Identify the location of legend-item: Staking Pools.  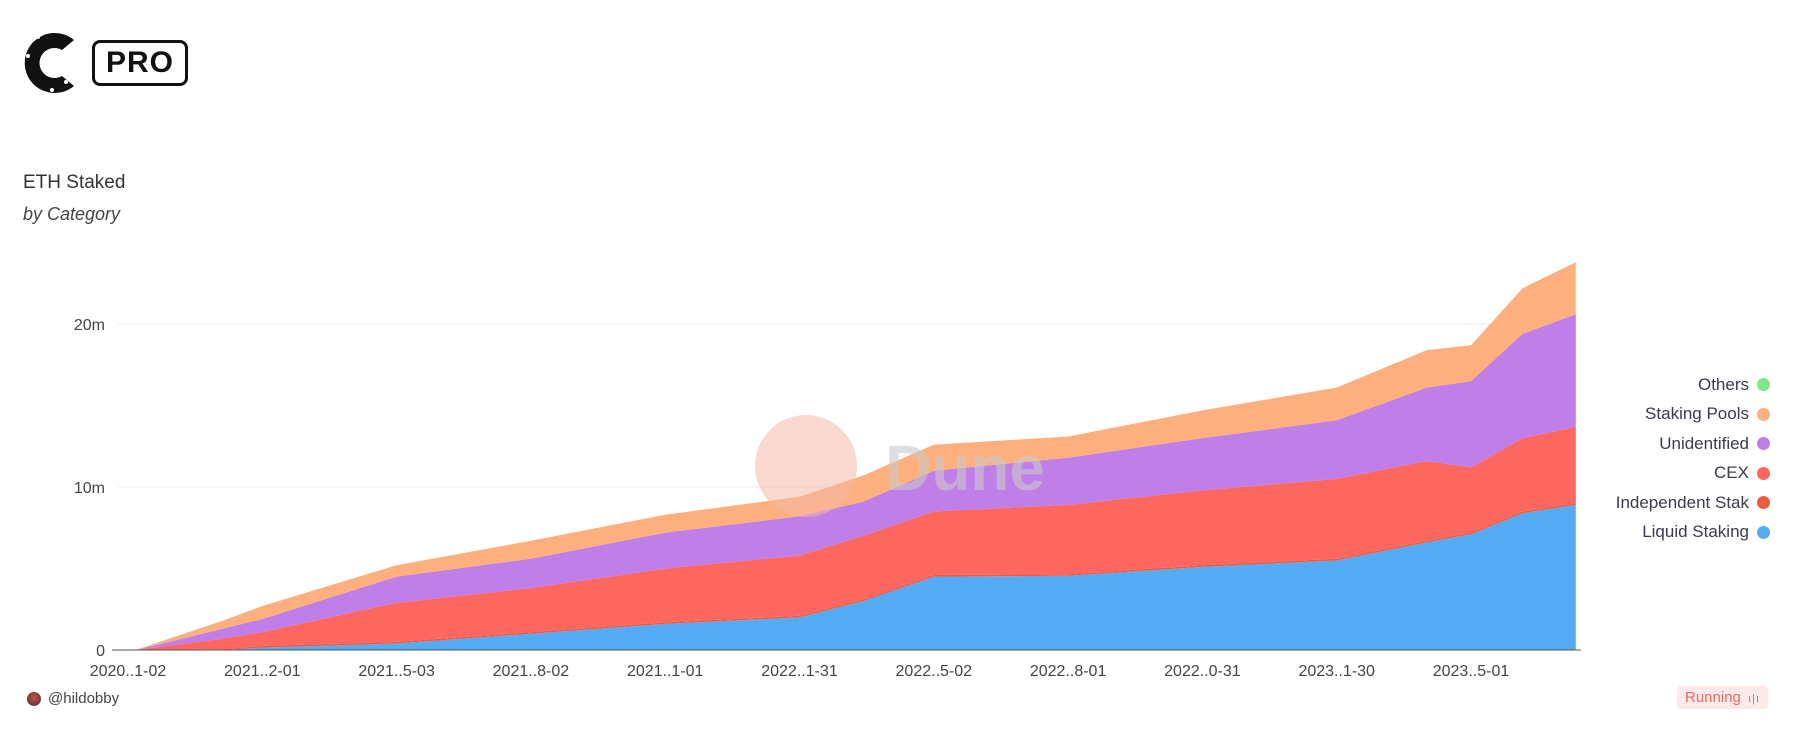
(1693, 415).